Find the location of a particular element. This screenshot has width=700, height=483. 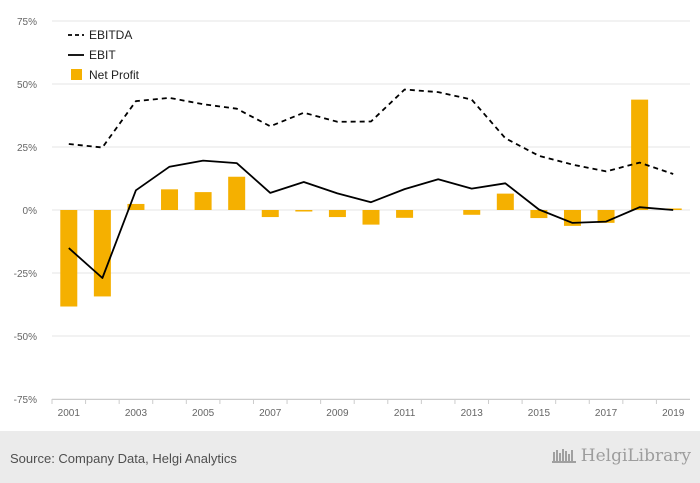

x-tick-label: 2007 is located at coordinates (270, 413).